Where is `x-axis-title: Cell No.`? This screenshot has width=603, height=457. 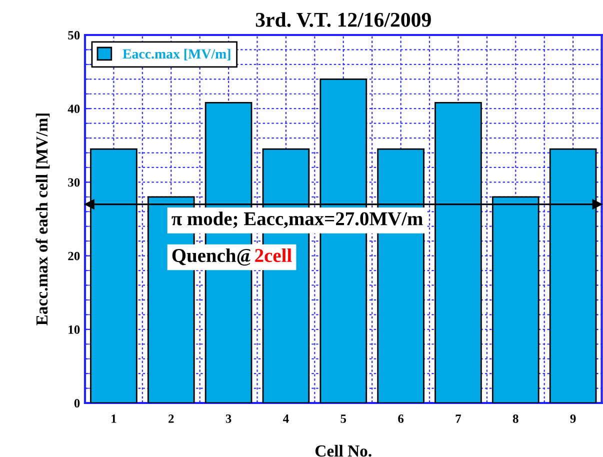 x-axis-title: Cell No. is located at coordinates (344, 450).